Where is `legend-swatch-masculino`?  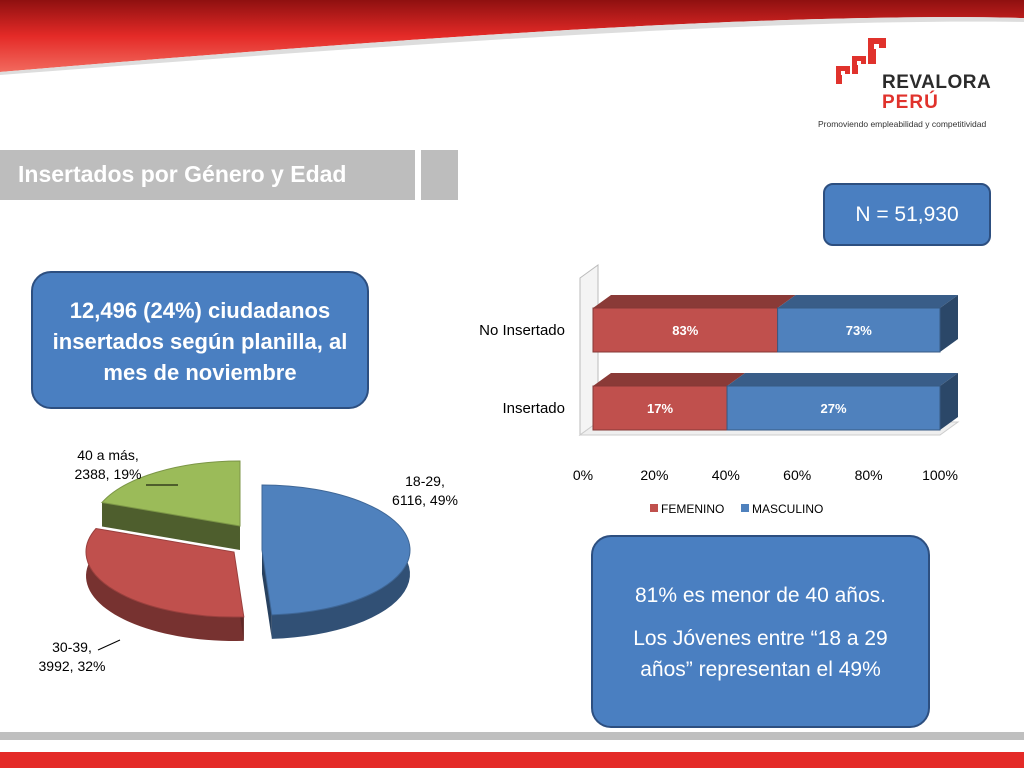
legend-swatch-masculino is located at coordinates (745, 508).